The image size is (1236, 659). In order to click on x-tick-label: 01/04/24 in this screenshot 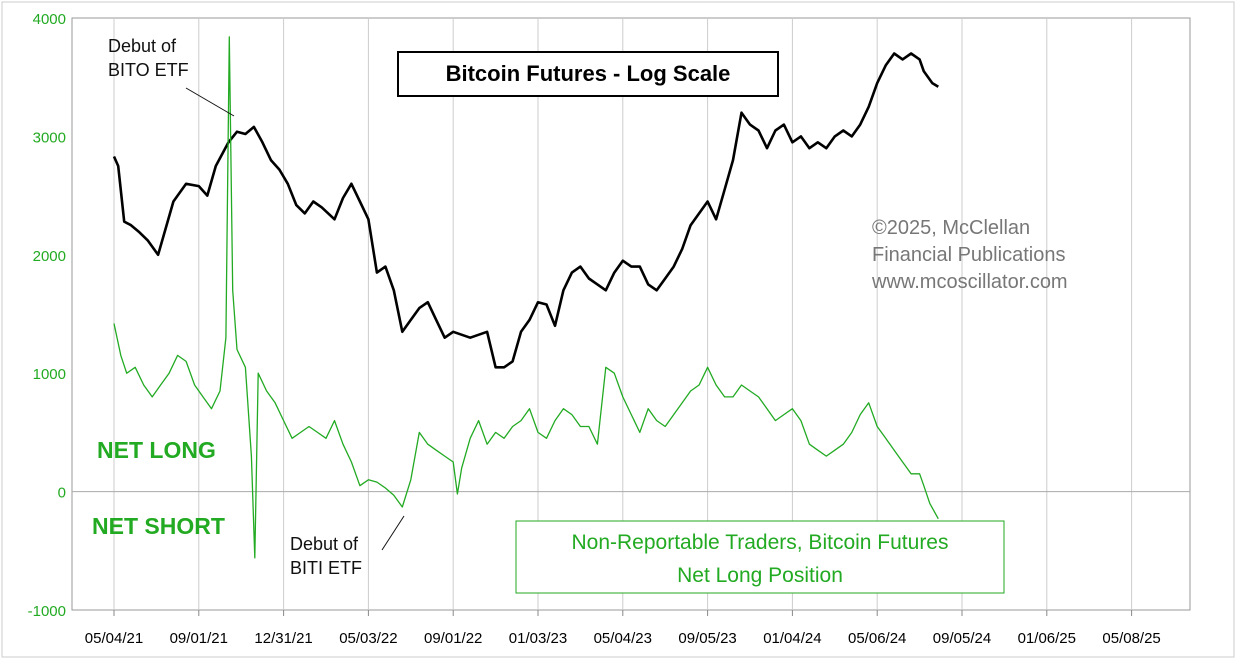, I will do `click(792, 638)`.